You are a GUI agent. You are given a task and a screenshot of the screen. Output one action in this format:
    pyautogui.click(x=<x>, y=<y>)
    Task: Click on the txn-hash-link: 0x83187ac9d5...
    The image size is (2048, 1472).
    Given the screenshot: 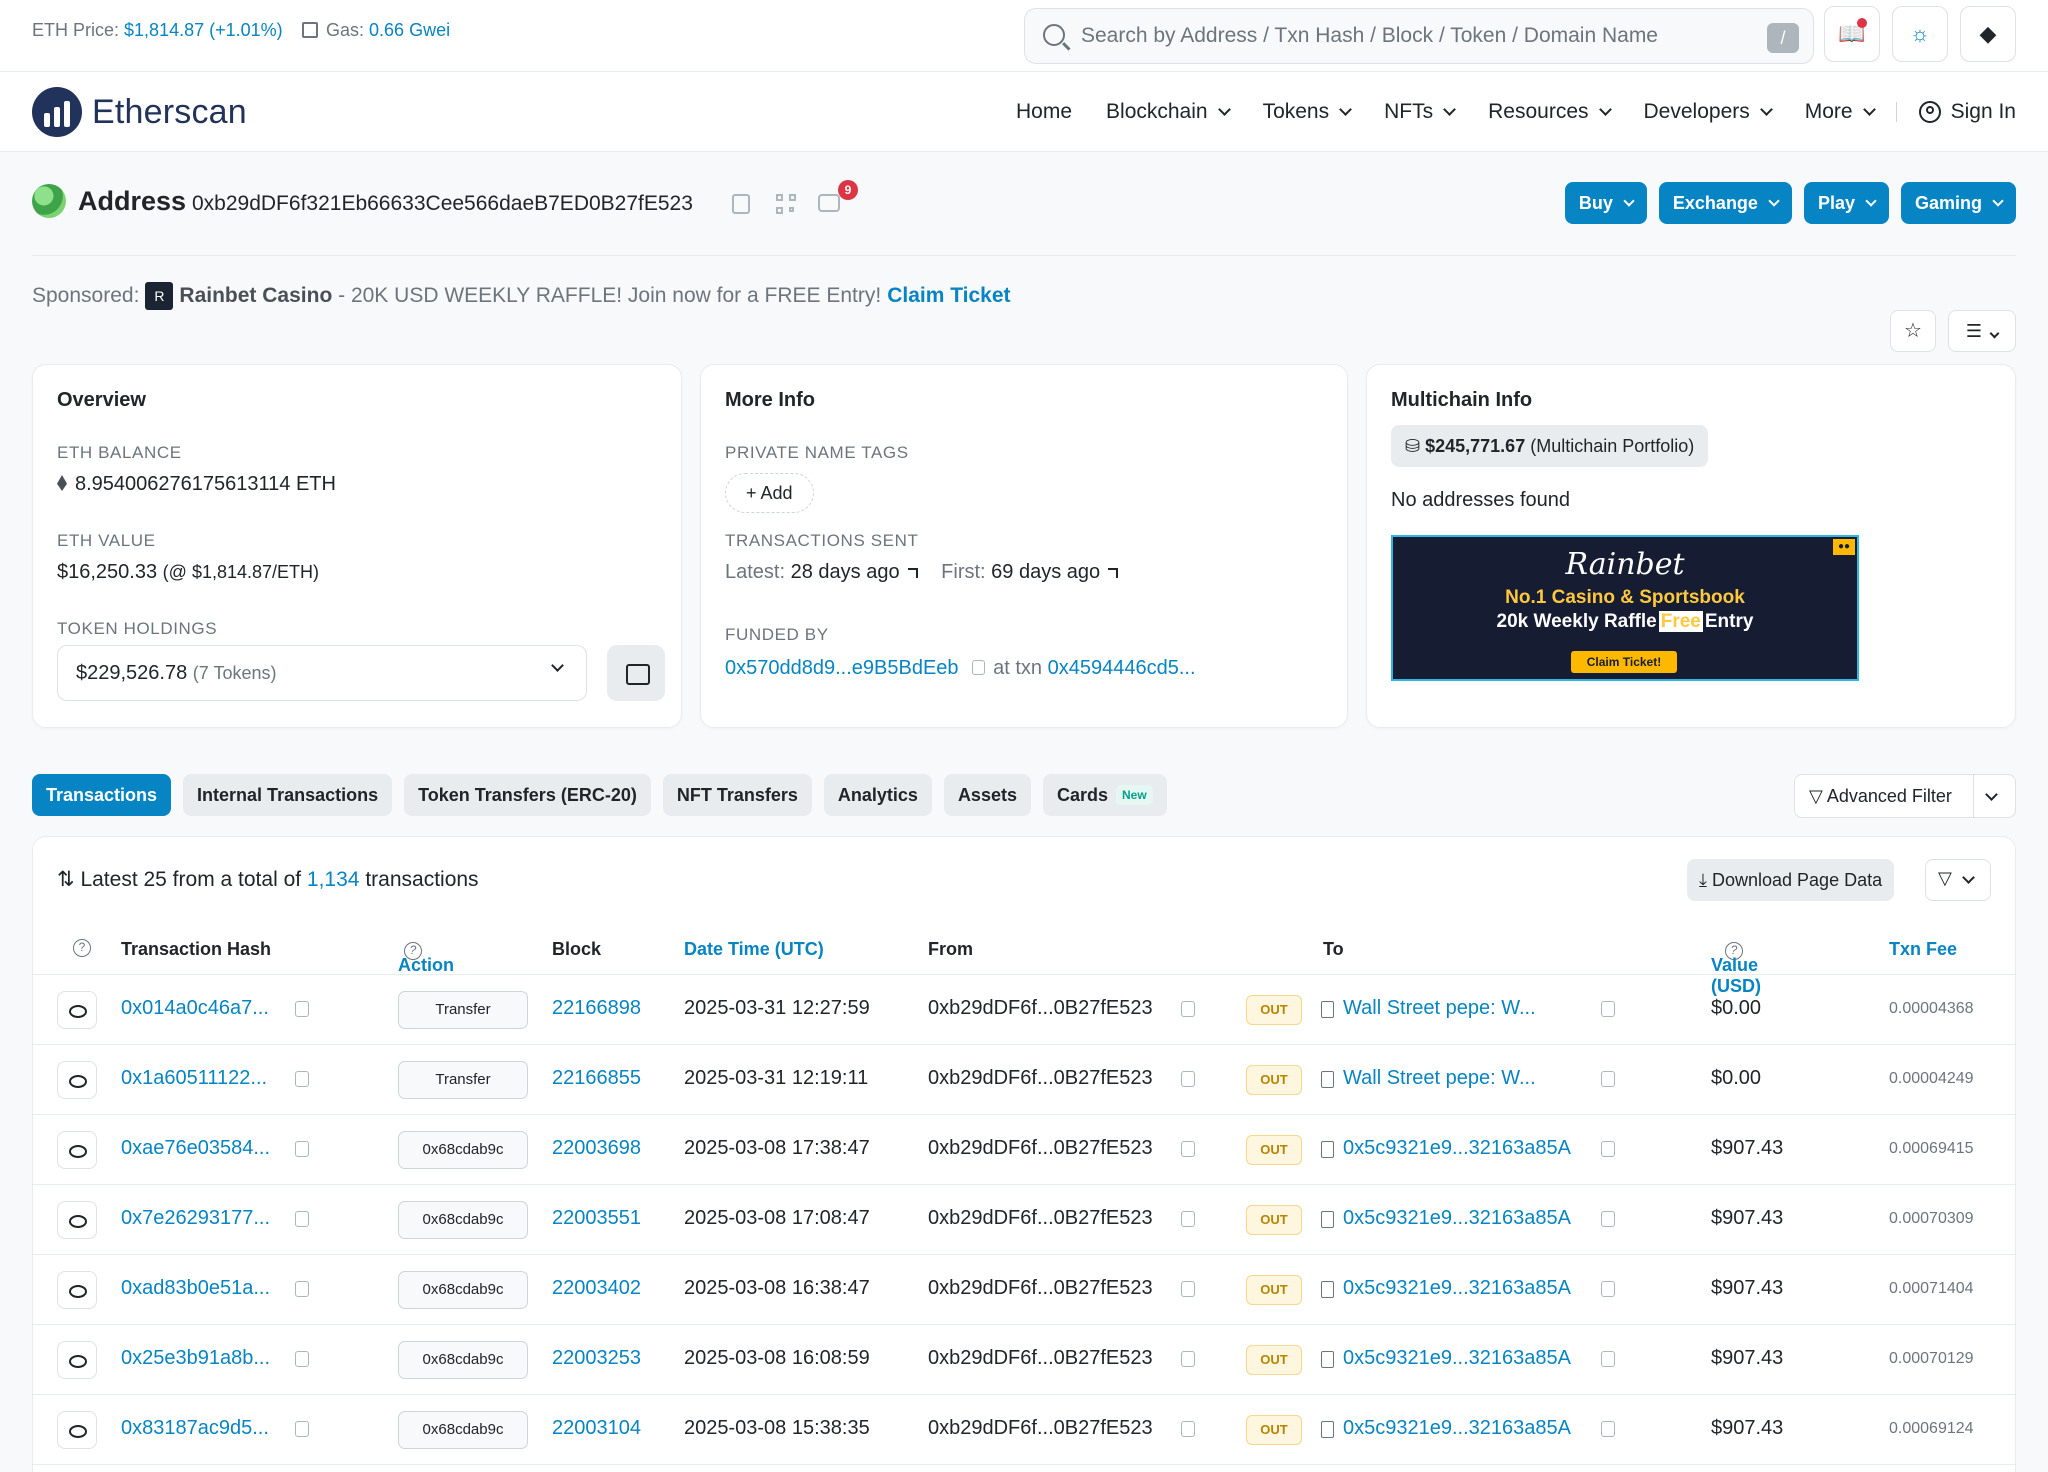 What is the action you would take?
    pyautogui.click(x=195, y=1428)
    